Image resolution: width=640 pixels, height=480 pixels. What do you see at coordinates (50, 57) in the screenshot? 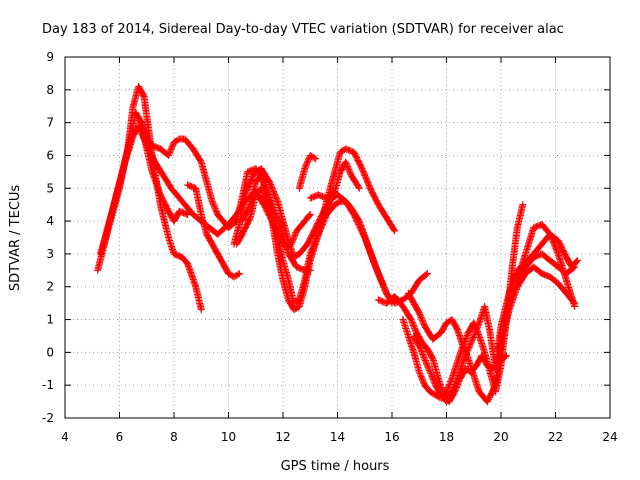
I see `y-tick-label: 9` at bounding box center [50, 57].